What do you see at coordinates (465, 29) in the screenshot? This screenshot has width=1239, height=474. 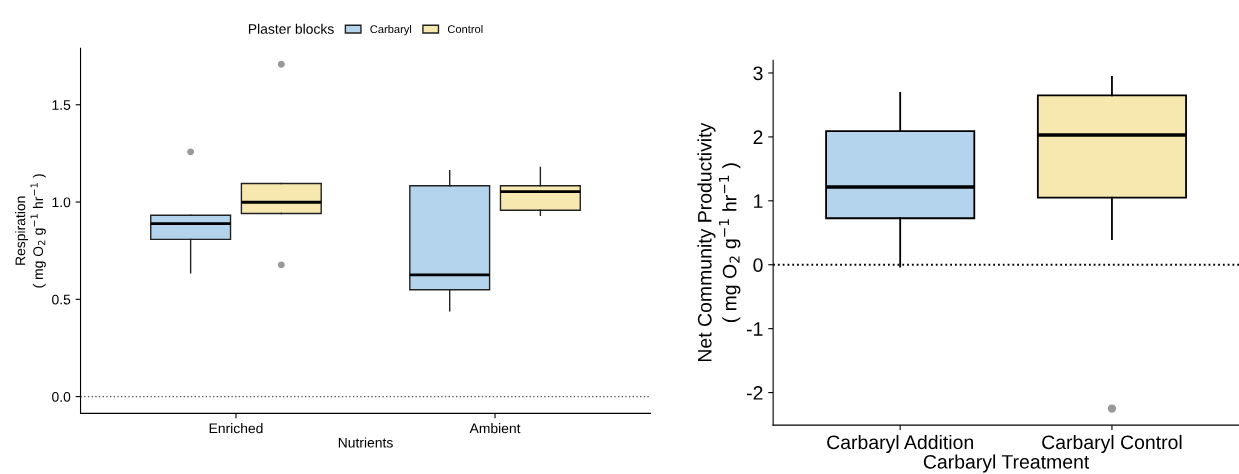 I see `legend-label: Control` at bounding box center [465, 29].